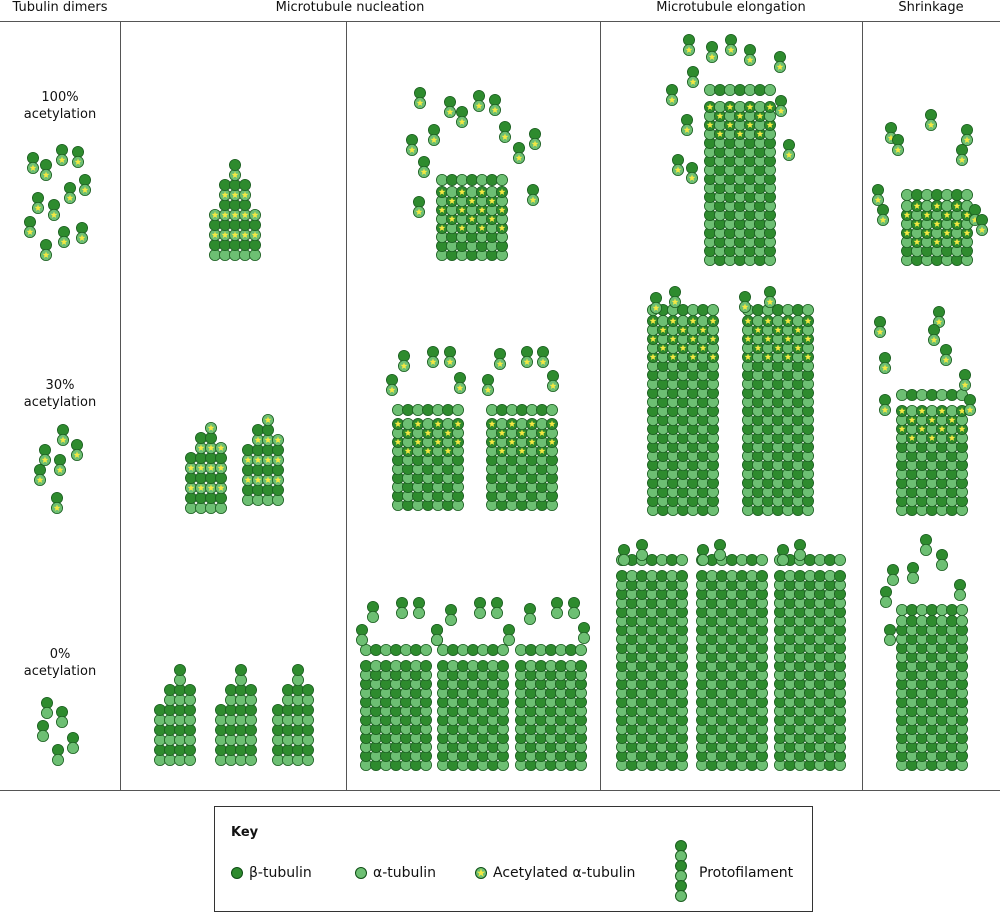 The width and height of the screenshot is (1000, 913). Describe the element at coordinates (405, 873) in the screenshot. I see `key-alpha-label: α-tubulin` at that location.